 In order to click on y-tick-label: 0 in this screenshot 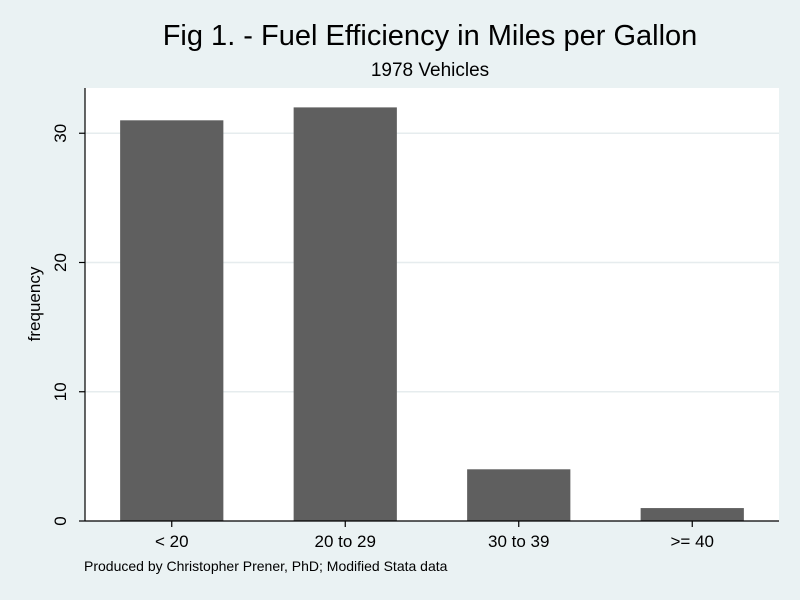, I will do `click(60, 520)`.